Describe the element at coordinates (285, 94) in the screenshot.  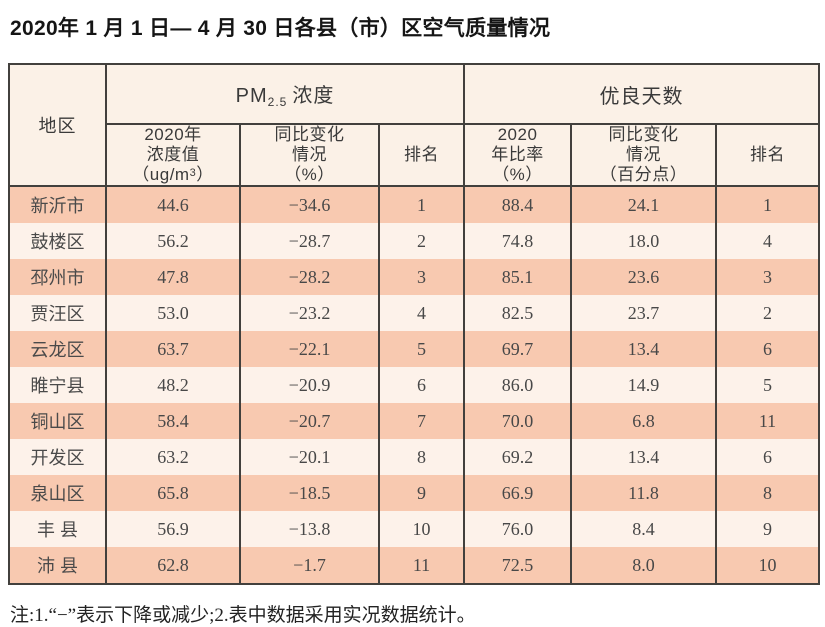
I see `header-pm25-group: PM2.5 浓度` at that location.